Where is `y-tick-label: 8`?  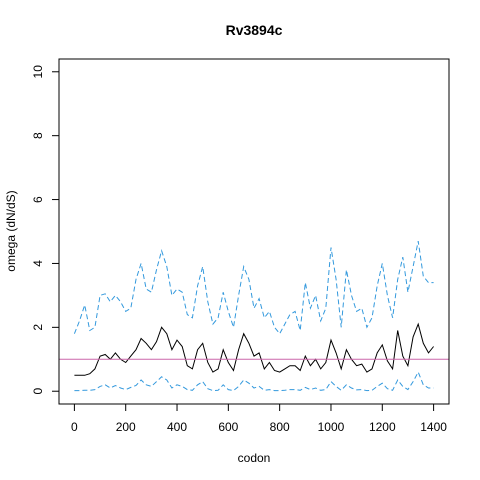 y-tick-label: 8 is located at coordinates (38, 135).